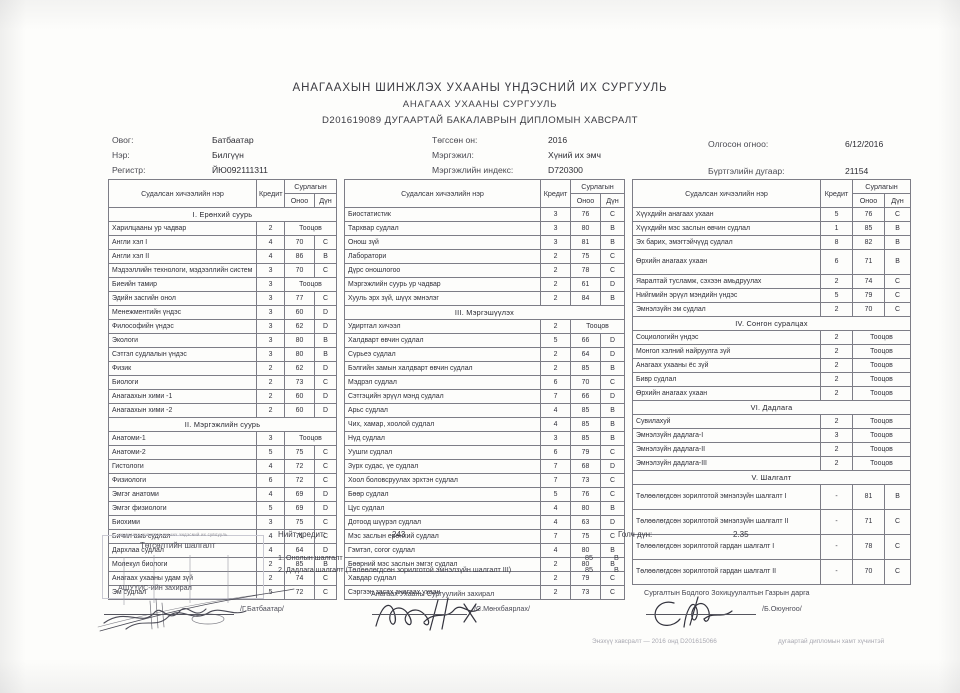 This screenshot has height=693, width=960. What do you see at coordinates (484, 438) in the screenshot?
I see `table-row: Нүд судлал 3 85 B` at bounding box center [484, 438].